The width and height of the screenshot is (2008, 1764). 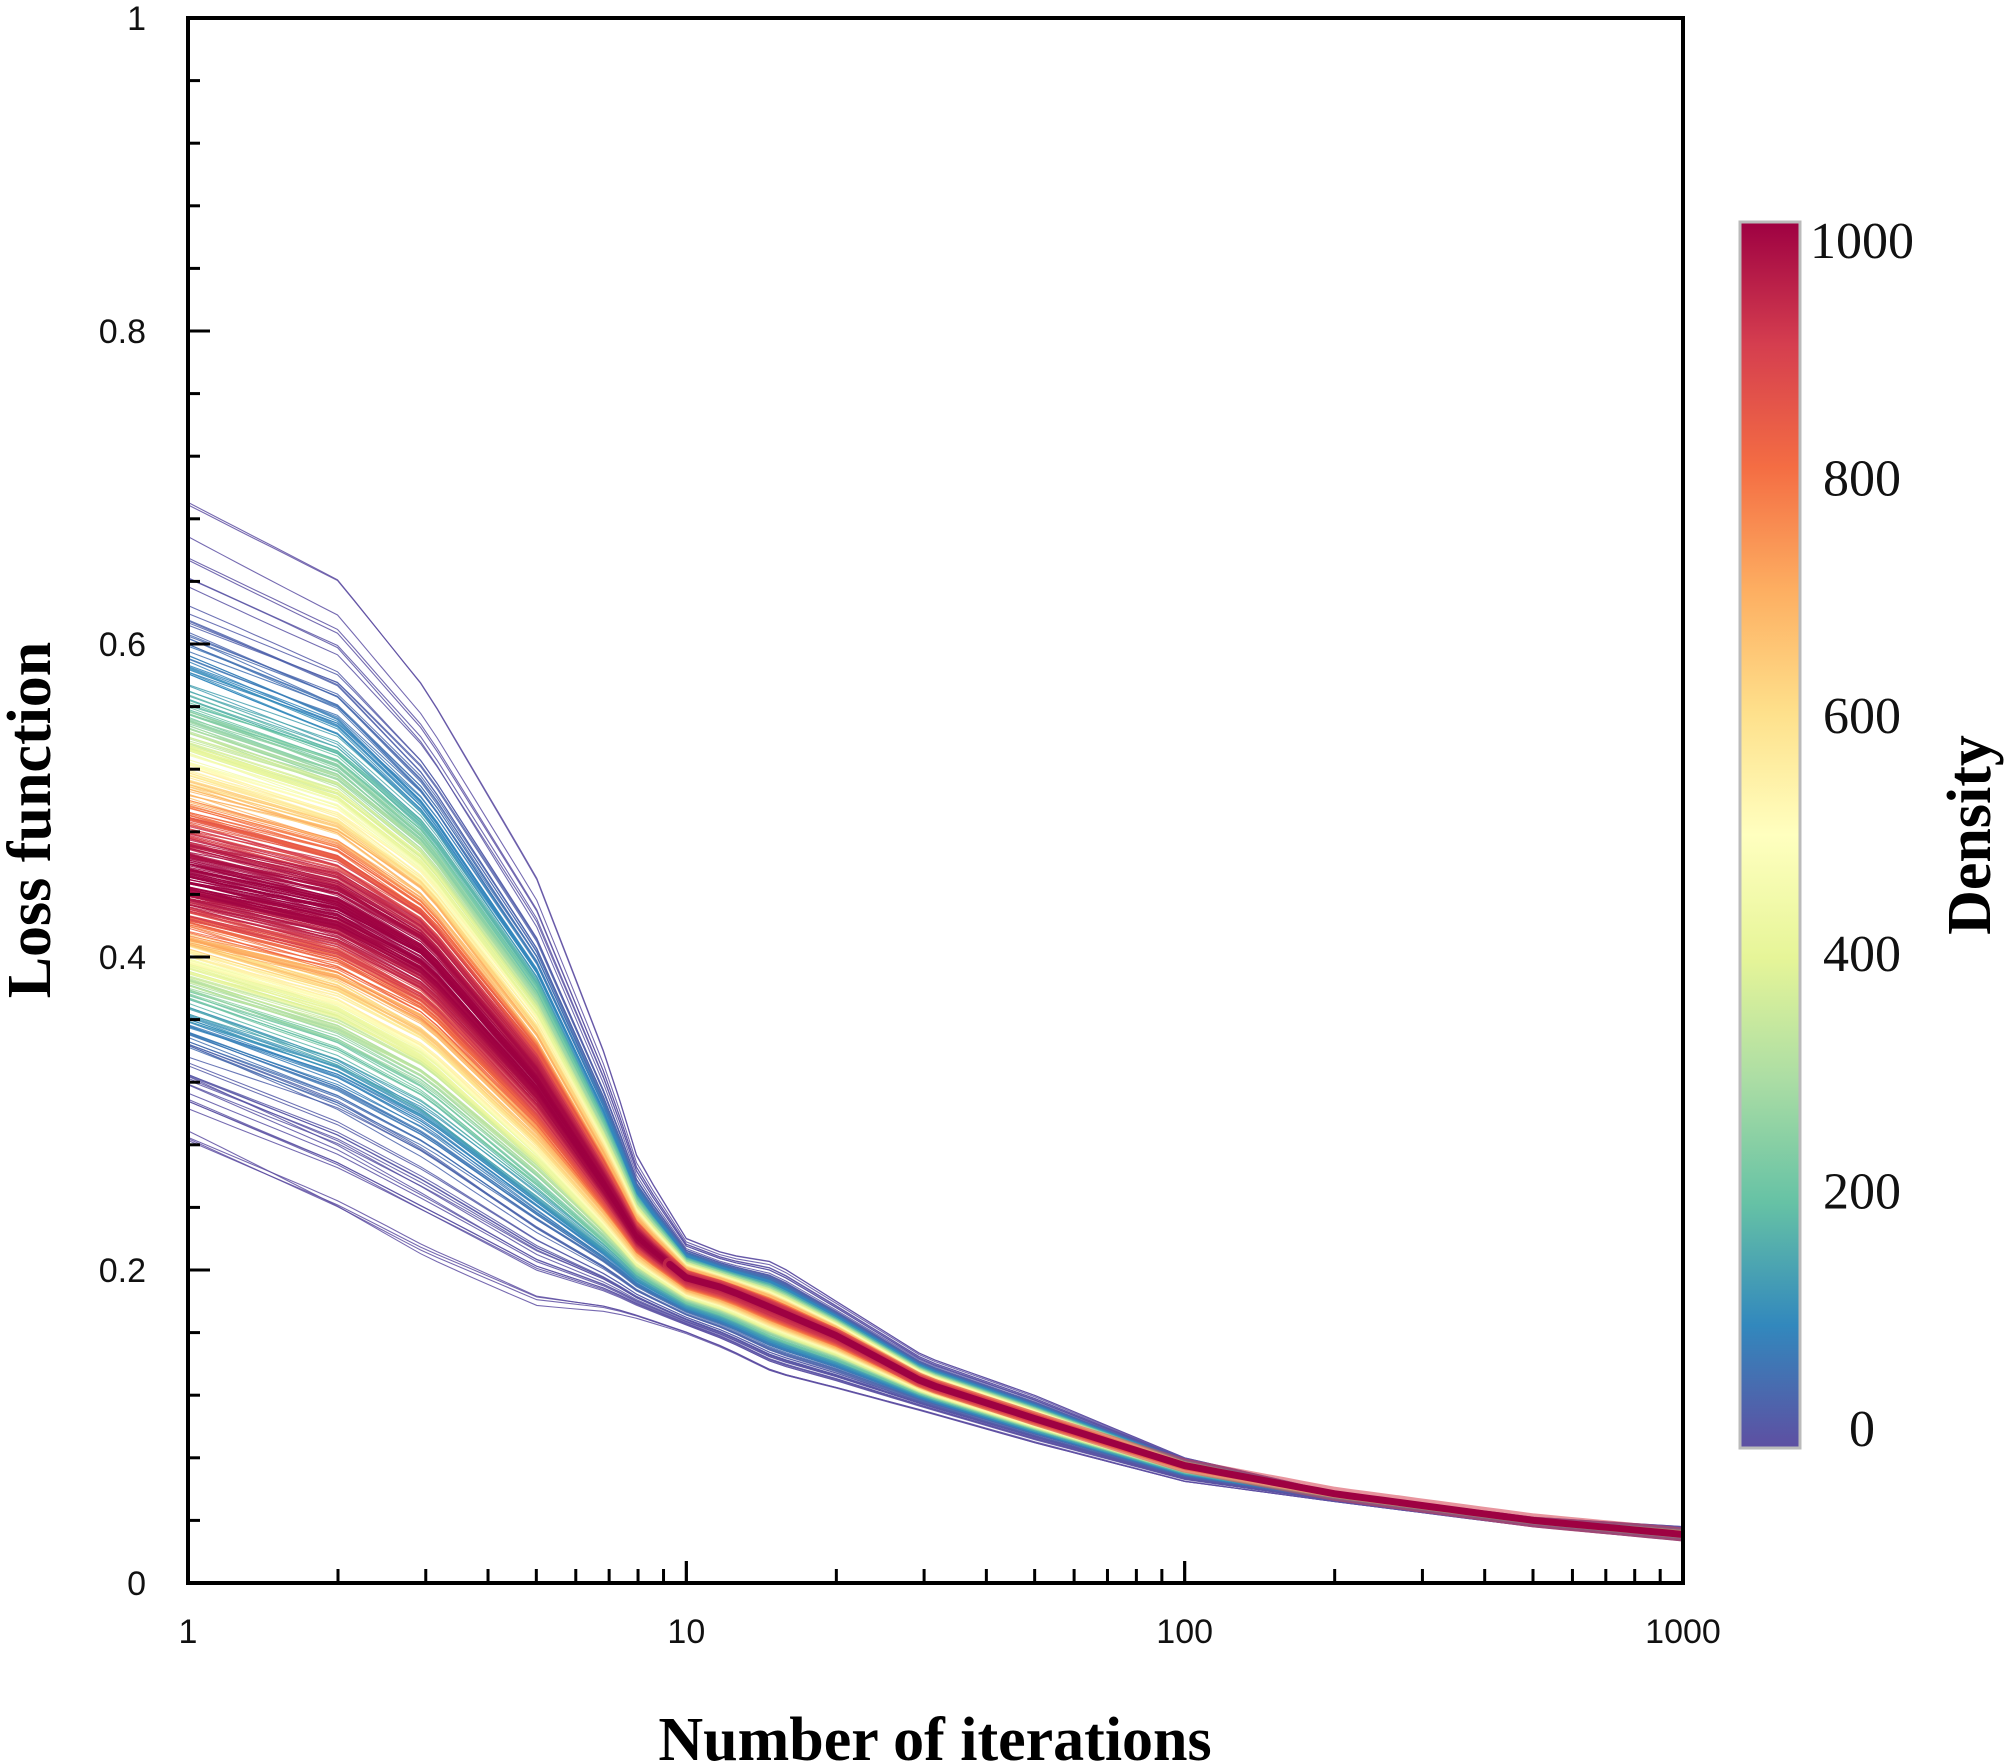 What do you see at coordinates (122, 645) in the screenshot?
I see `y-tick-label: 0.6` at bounding box center [122, 645].